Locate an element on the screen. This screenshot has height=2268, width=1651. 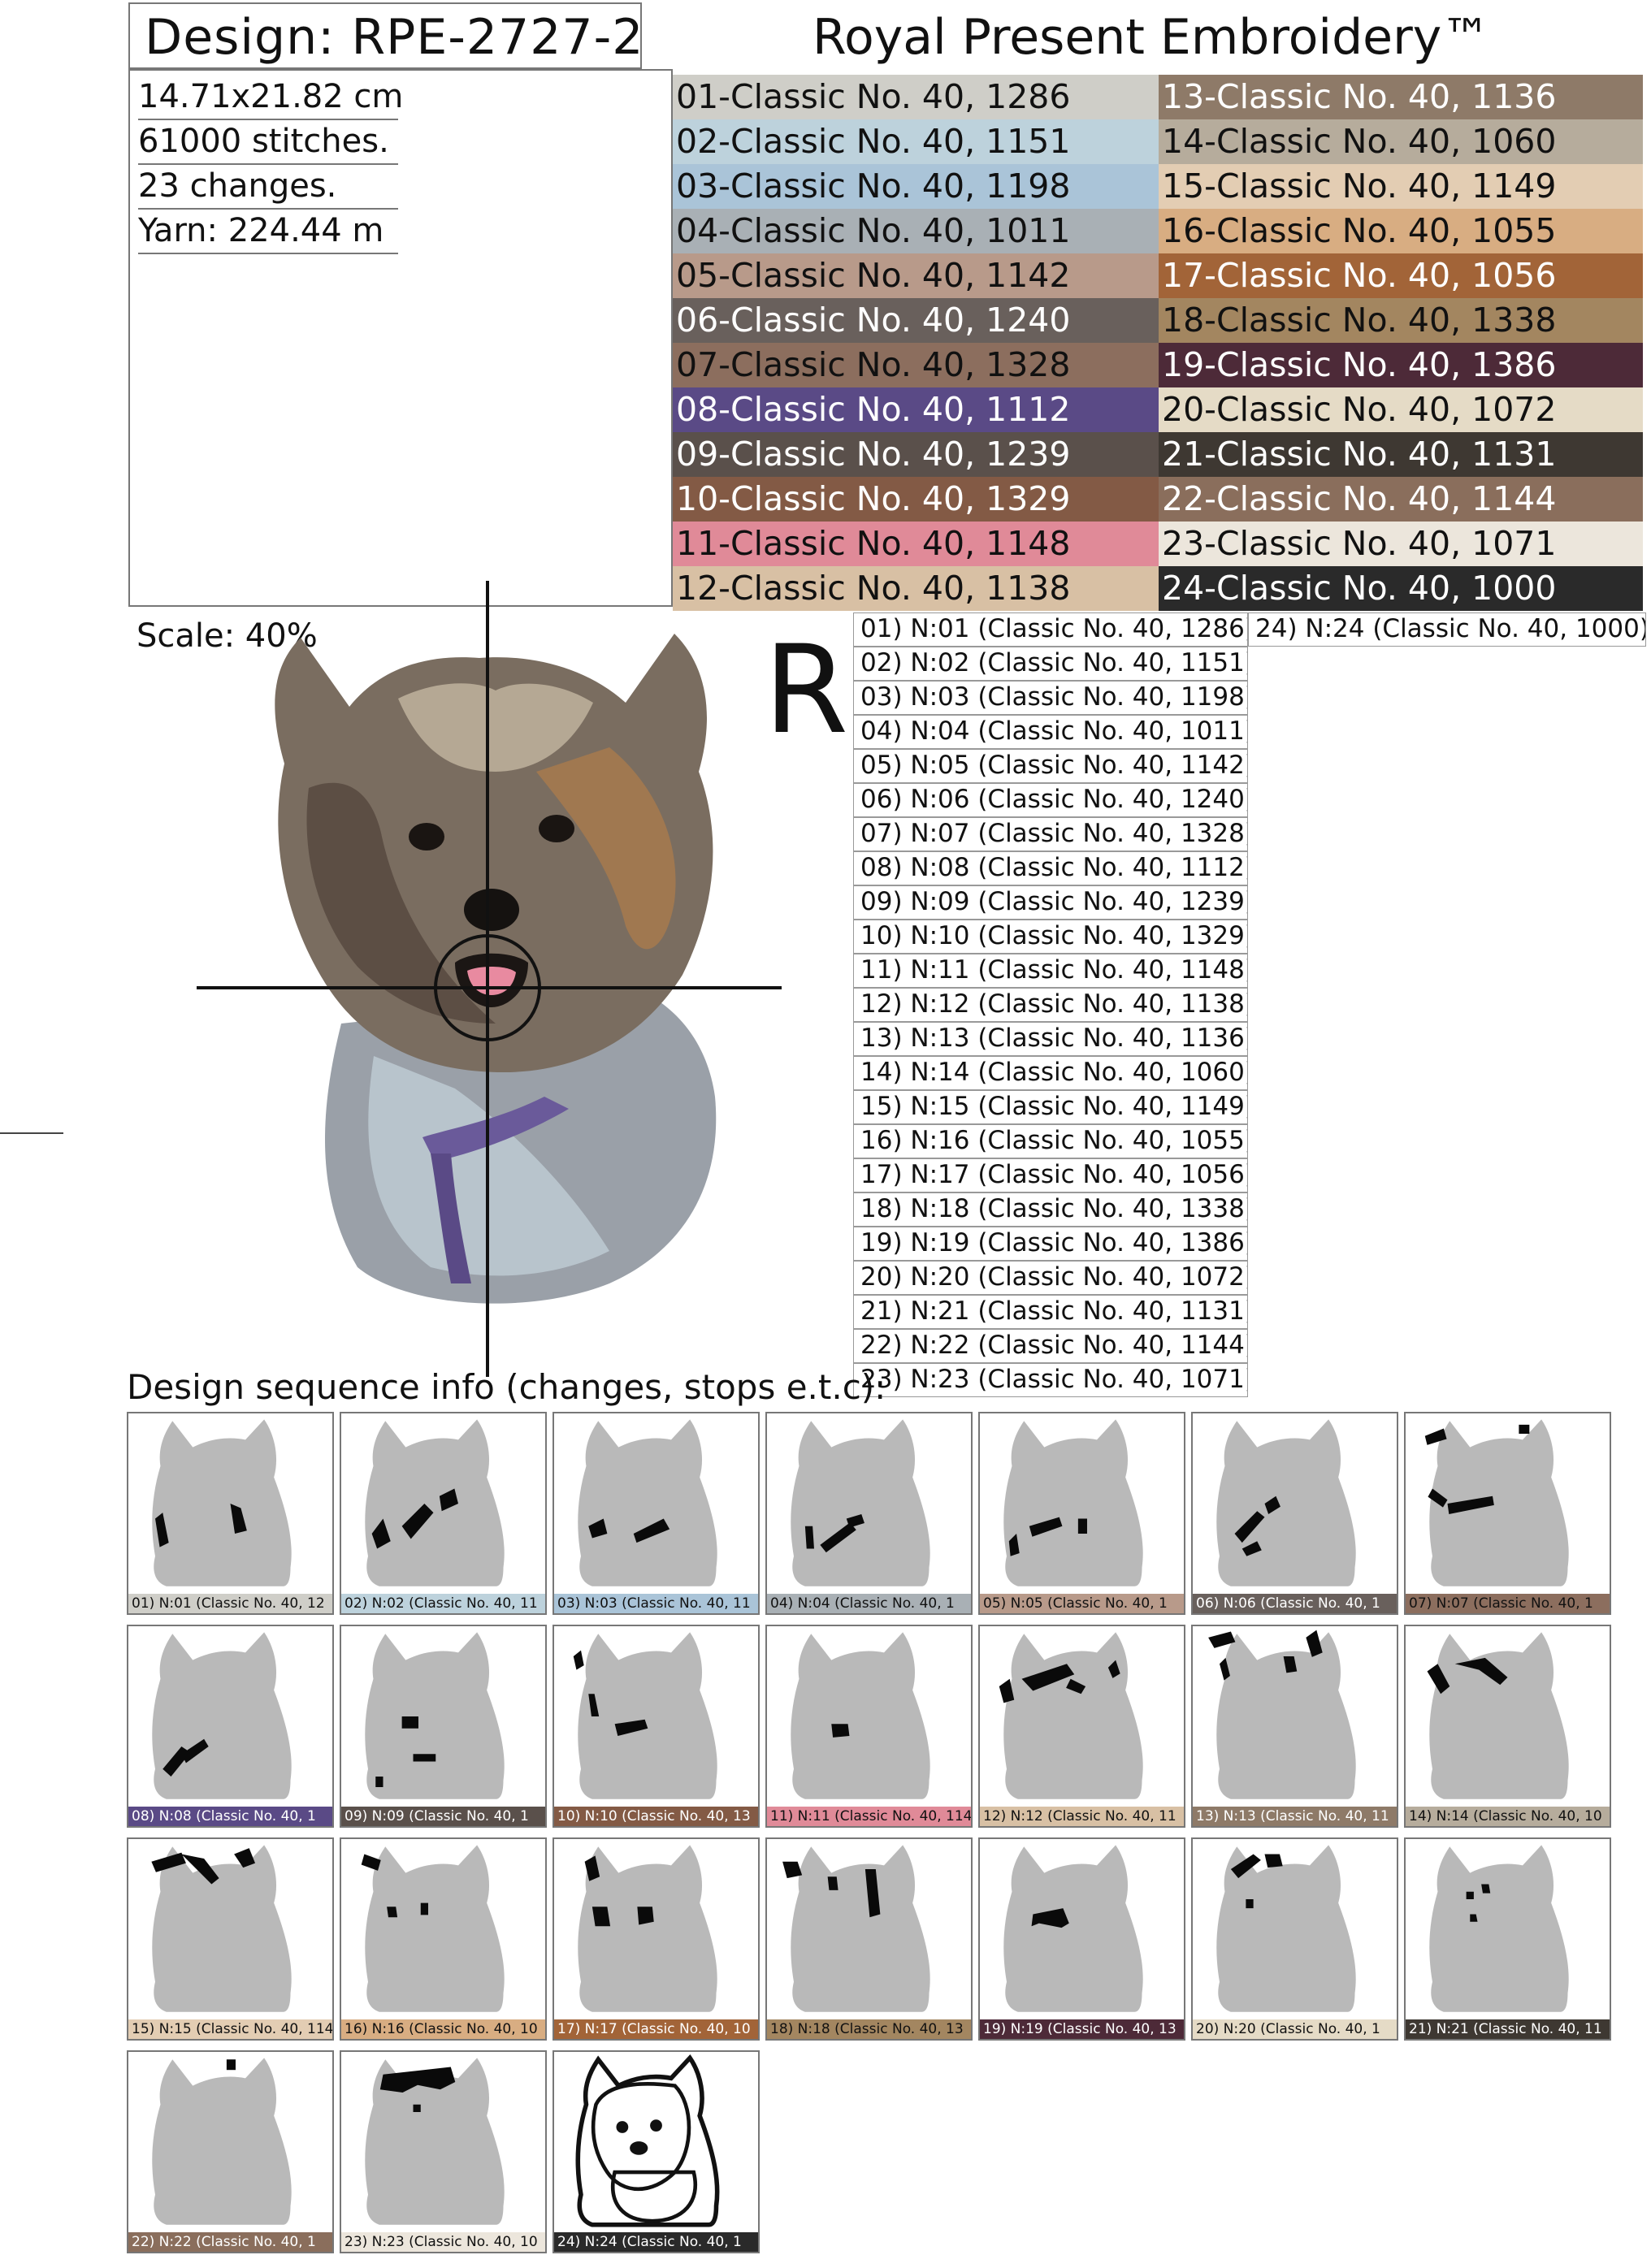
sequence-list-item: 11) N:11 (Classic No. 40, 1148) is located at coordinates (1050, 971).